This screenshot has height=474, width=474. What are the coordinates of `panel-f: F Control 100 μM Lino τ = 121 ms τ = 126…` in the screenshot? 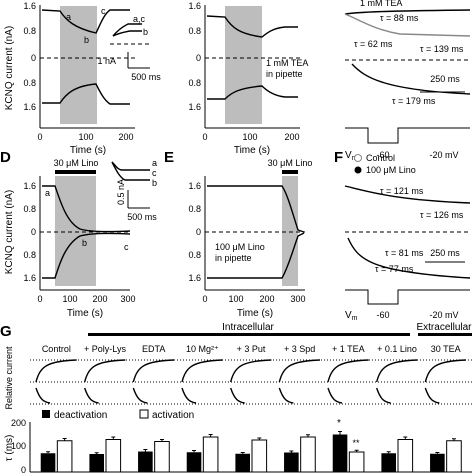 It's located at (402, 235).